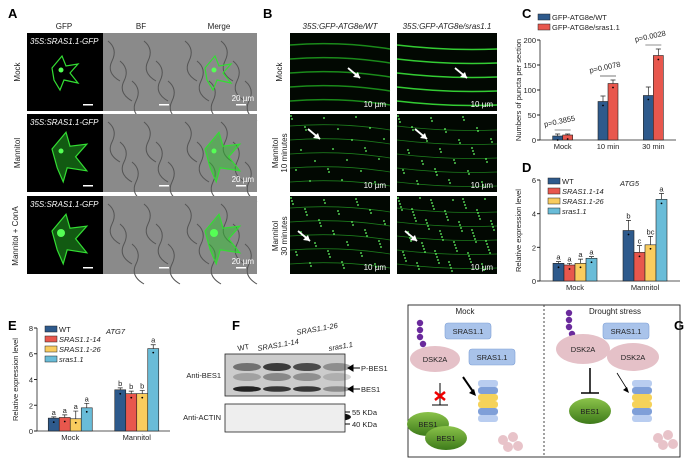  What do you see at coordinates (141, 26) in the screenshot?
I see `column-header: BF` at bounding box center [141, 26].